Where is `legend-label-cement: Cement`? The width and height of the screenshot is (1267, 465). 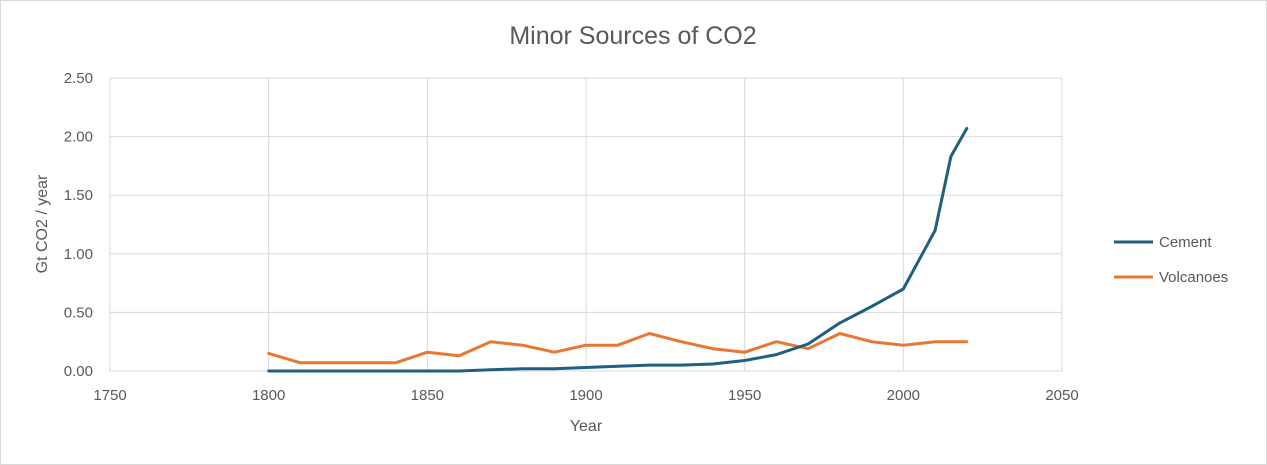
legend-label-cement: Cement is located at coordinates (1185, 242).